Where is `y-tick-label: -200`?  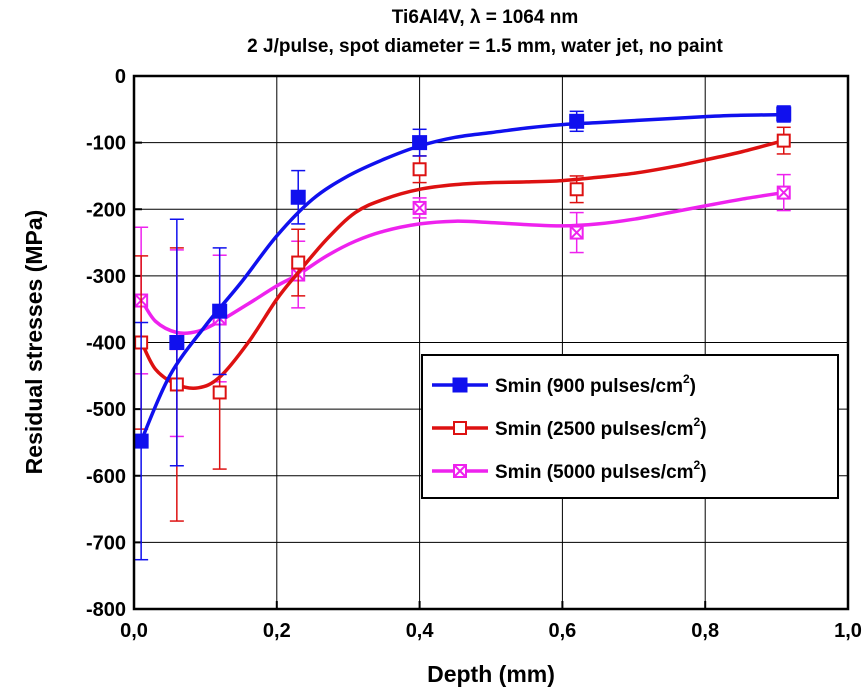 y-tick-label: -200 is located at coordinates (106, 210).